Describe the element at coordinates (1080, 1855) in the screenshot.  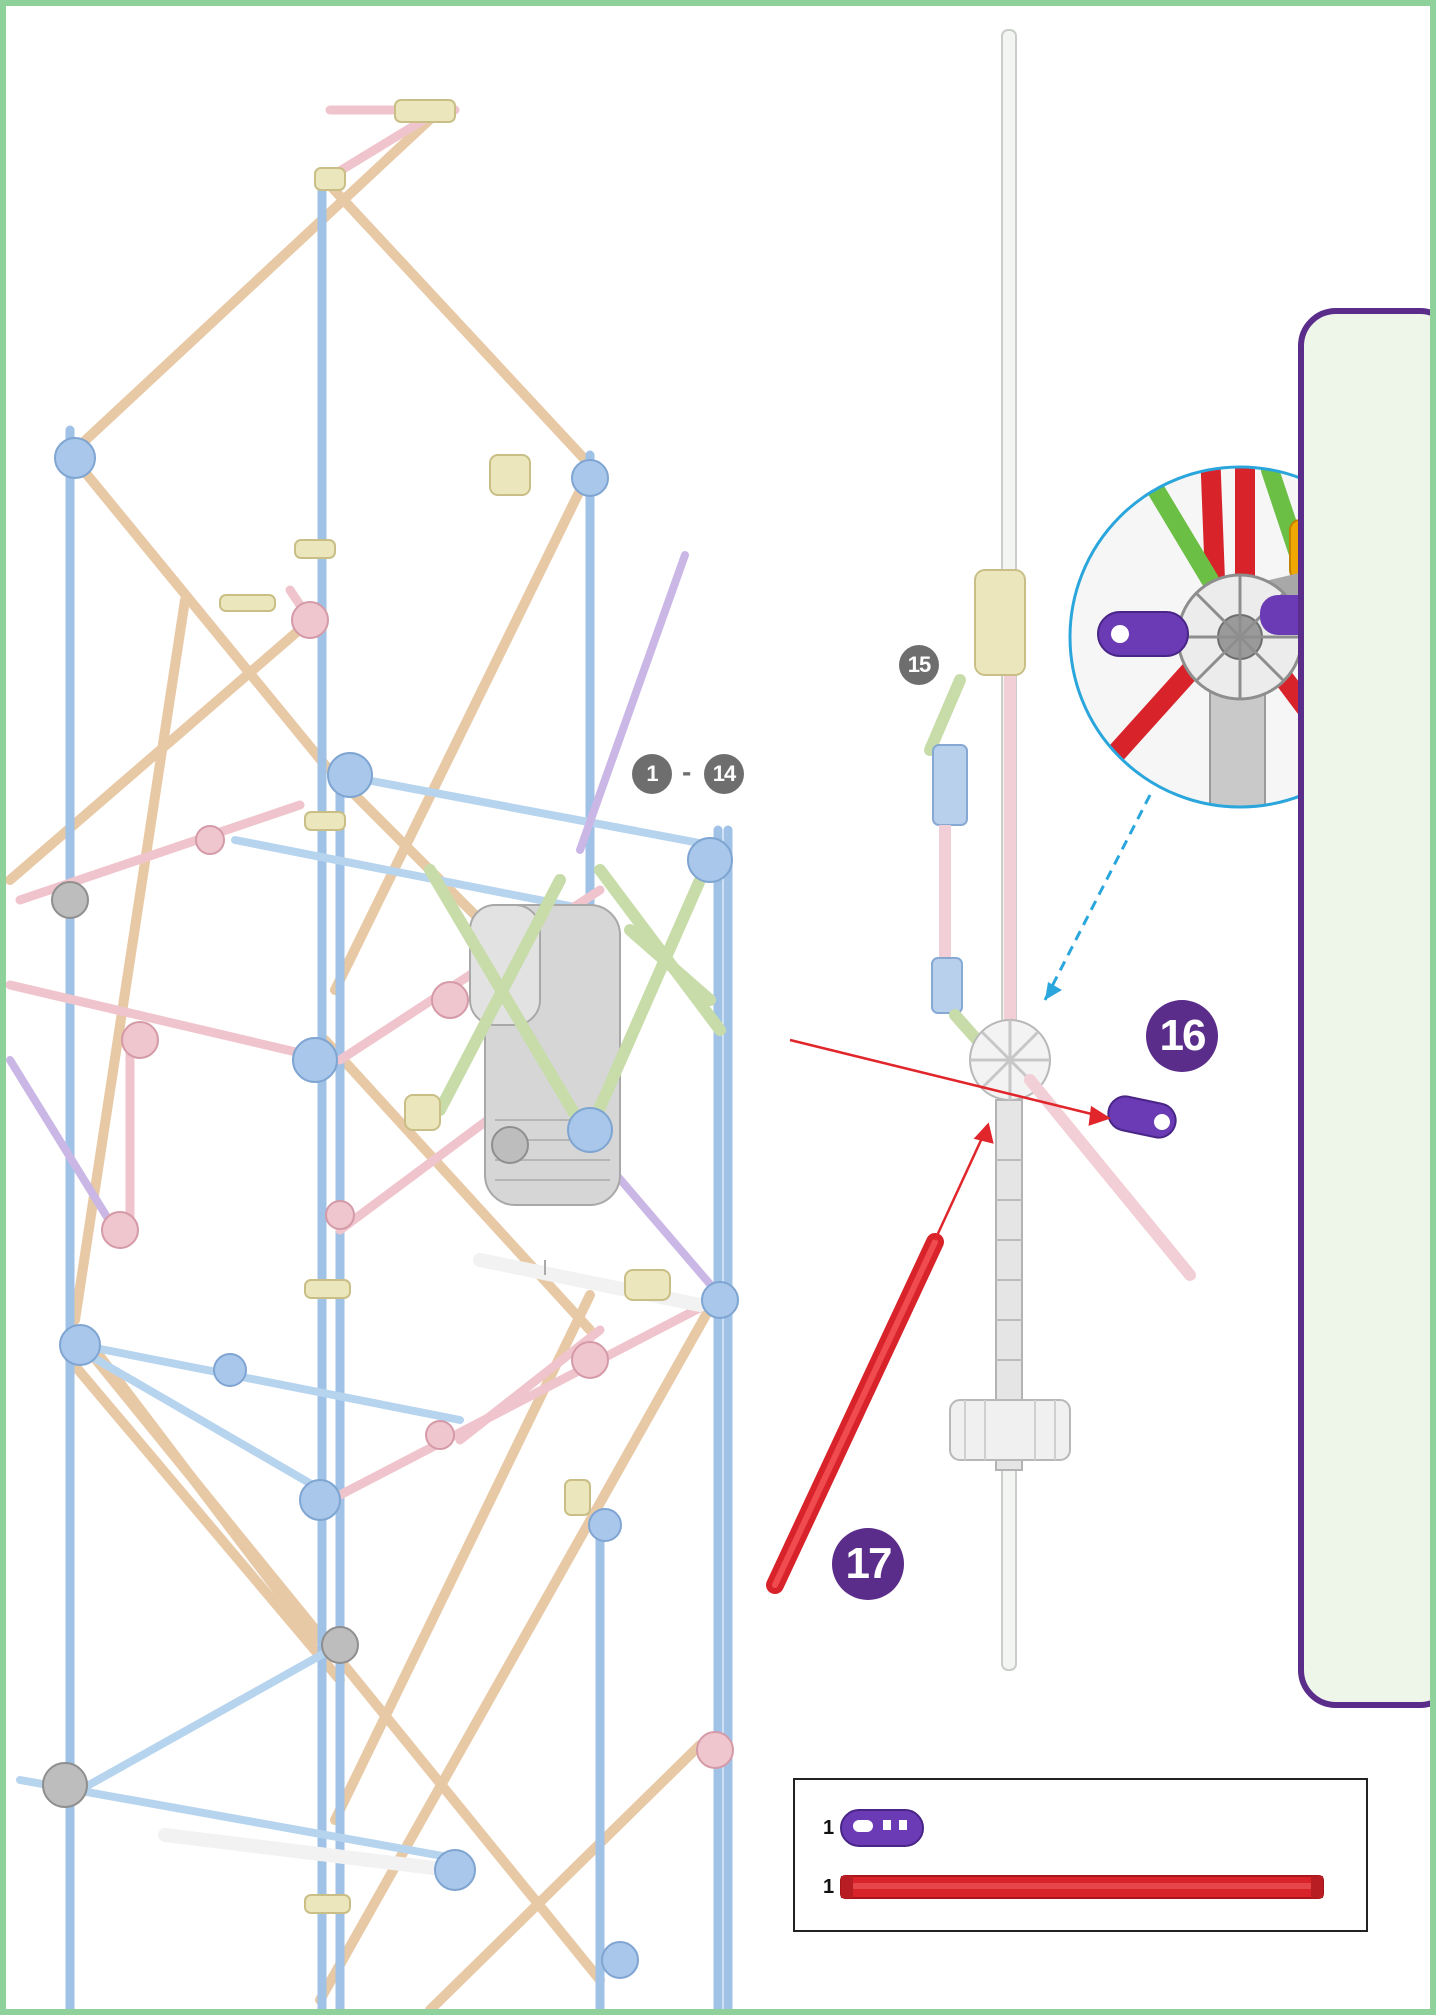
I see `parts-list: 1 1` at that location.